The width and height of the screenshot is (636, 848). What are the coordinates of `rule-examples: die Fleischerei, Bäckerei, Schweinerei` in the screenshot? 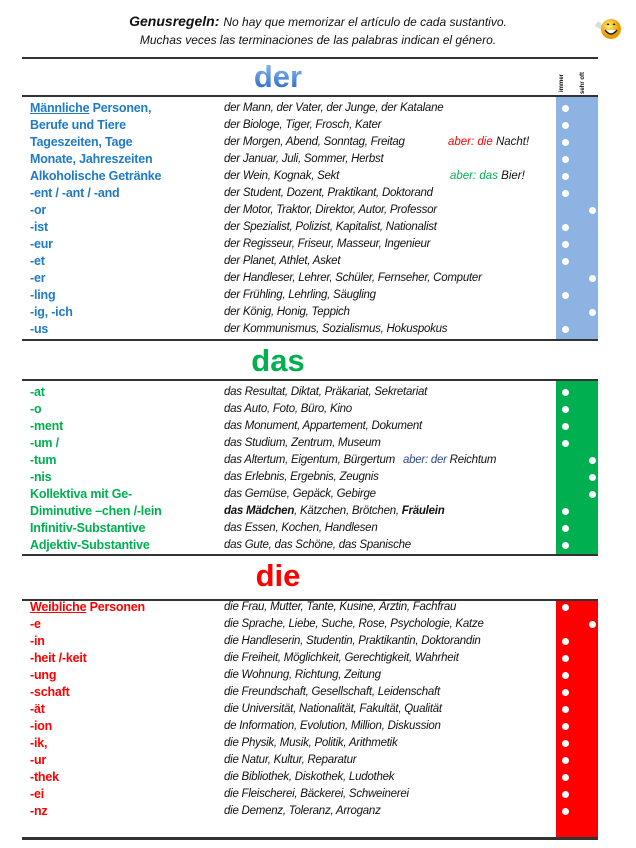 It's located at (316, 794).